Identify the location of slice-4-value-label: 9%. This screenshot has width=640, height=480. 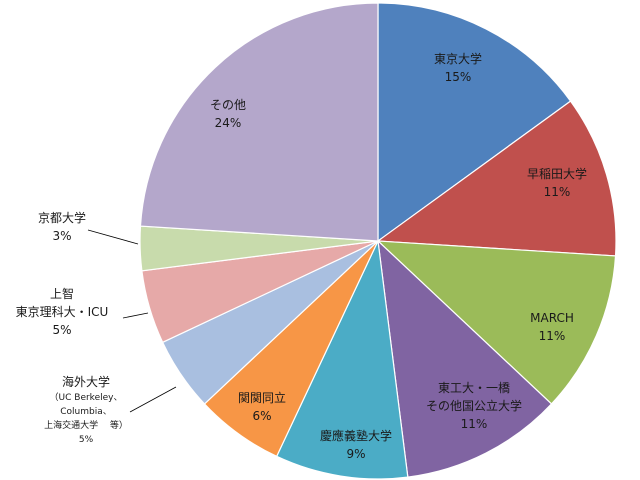
(355, 454).